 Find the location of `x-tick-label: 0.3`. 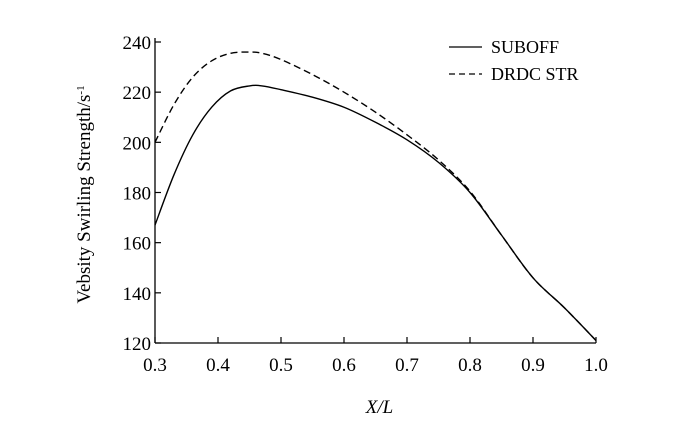

x-tick-label: 0.3 is located at coordinates (155, 365).